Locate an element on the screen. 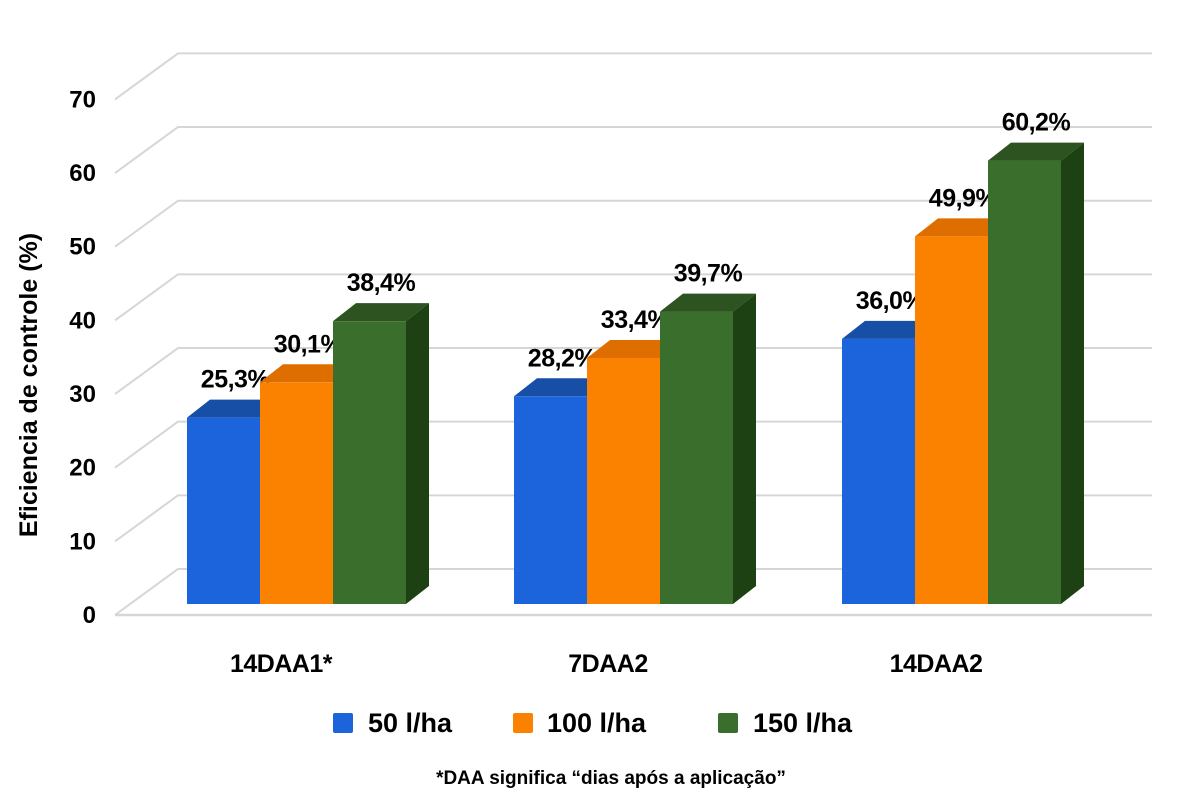 This screenshot has height=811, width=1177. x-category-labels: 14DAA1* 7DAA2 14DAA2 is located at coordinates (606, 664).